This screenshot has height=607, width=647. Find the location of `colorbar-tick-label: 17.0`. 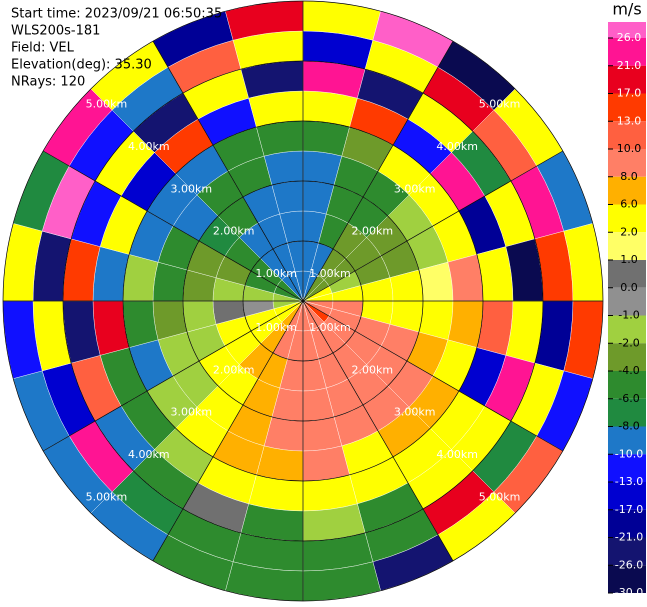

colorbar-tick-label: 17.0 is located at coordinates (629, 93).